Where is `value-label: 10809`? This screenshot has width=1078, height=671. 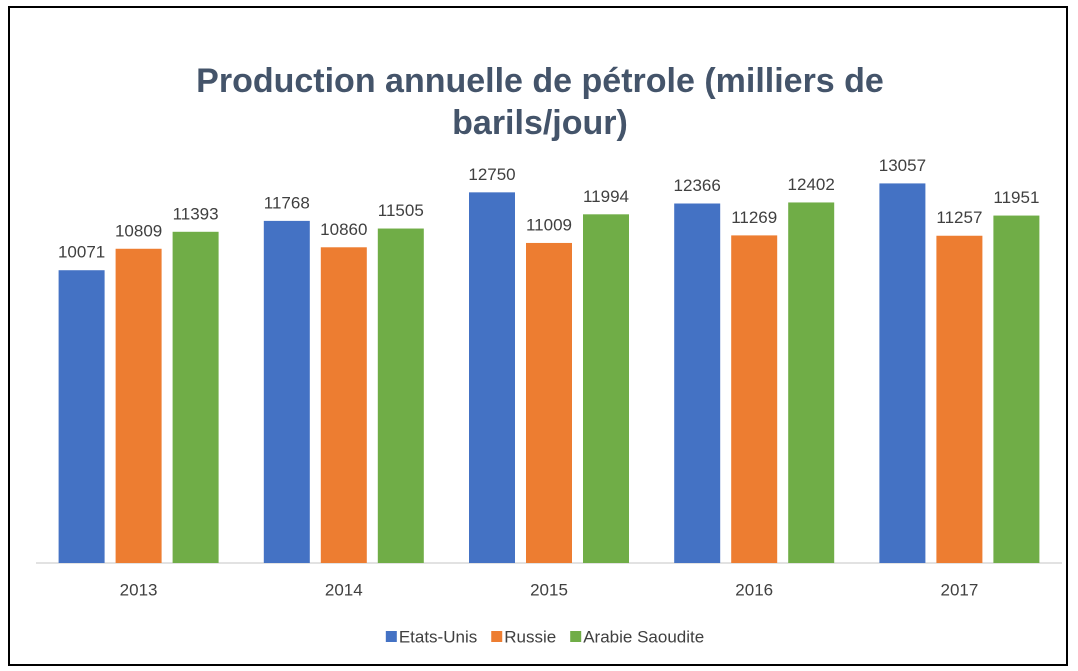 value-label: 10809 is located at coordinates (138, 230).